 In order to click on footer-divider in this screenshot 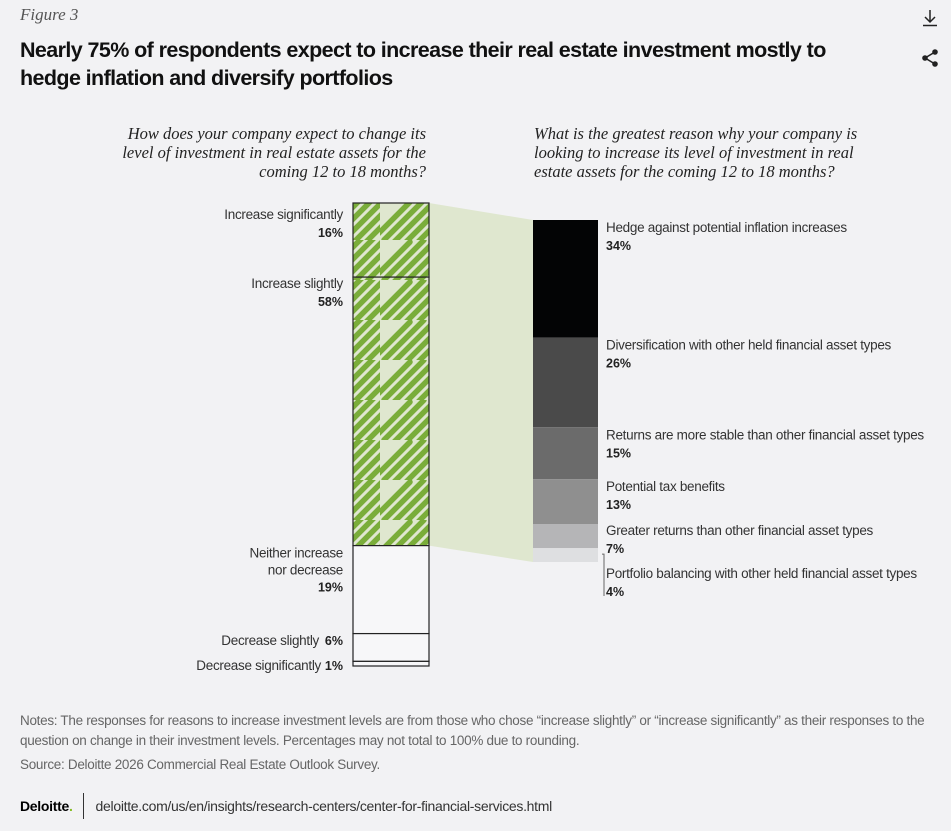, I will do `click(83, 806)`.